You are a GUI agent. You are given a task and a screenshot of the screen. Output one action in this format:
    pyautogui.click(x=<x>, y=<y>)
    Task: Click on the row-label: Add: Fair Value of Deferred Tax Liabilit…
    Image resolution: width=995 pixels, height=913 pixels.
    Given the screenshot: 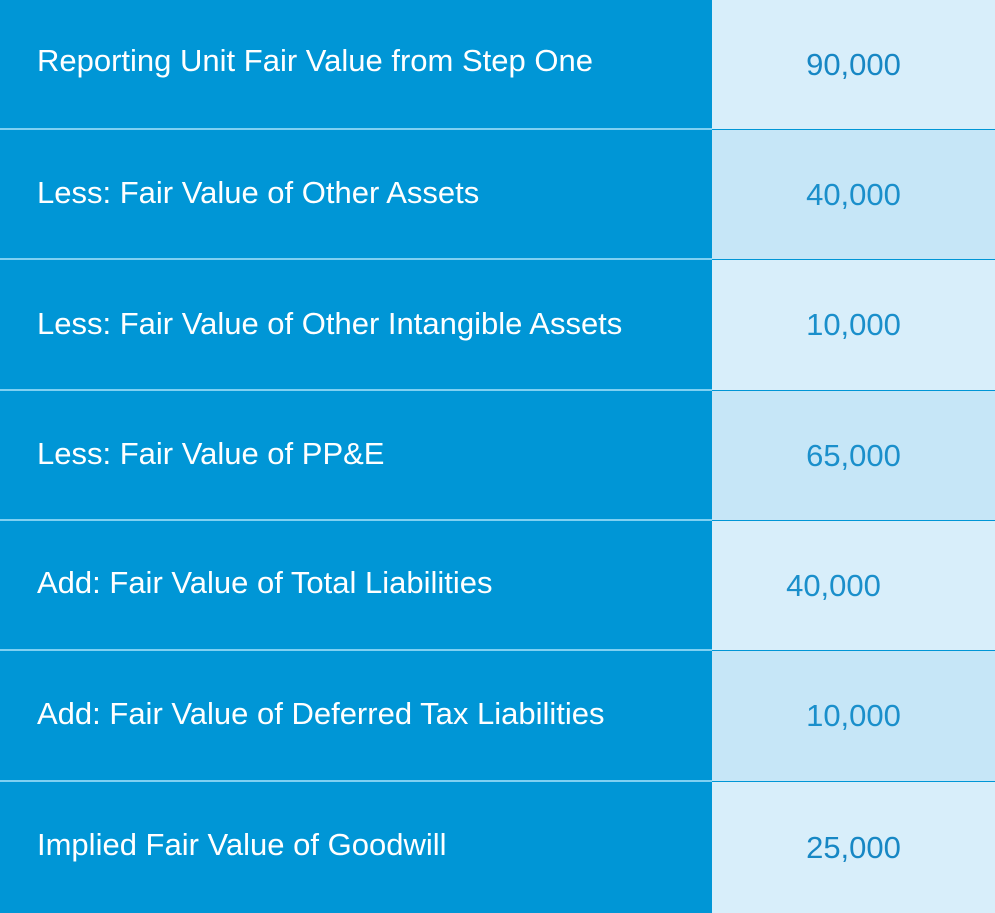 What is the action you would take?
    pyautogui.click(x=356, y=716)
    